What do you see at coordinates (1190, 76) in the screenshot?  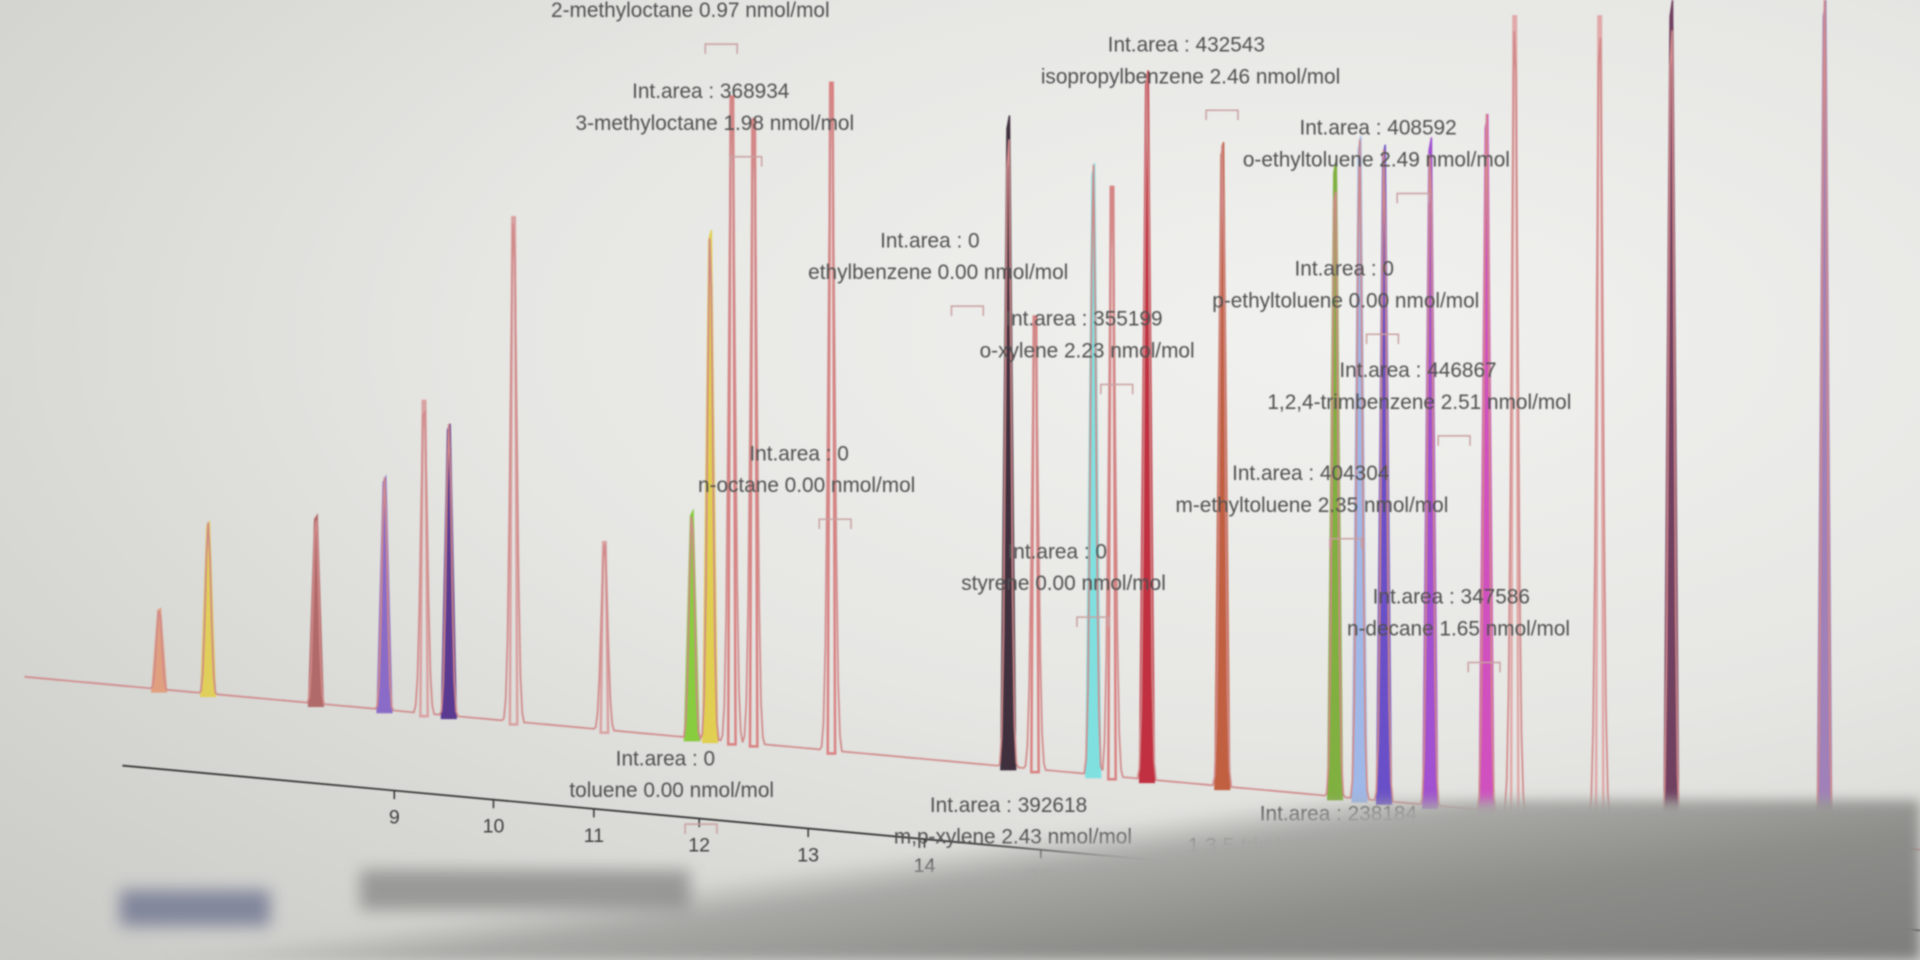 I see `compound-label: isopropylbenzene 2.46 nmol/mol` at bounding box center [1190, 76].